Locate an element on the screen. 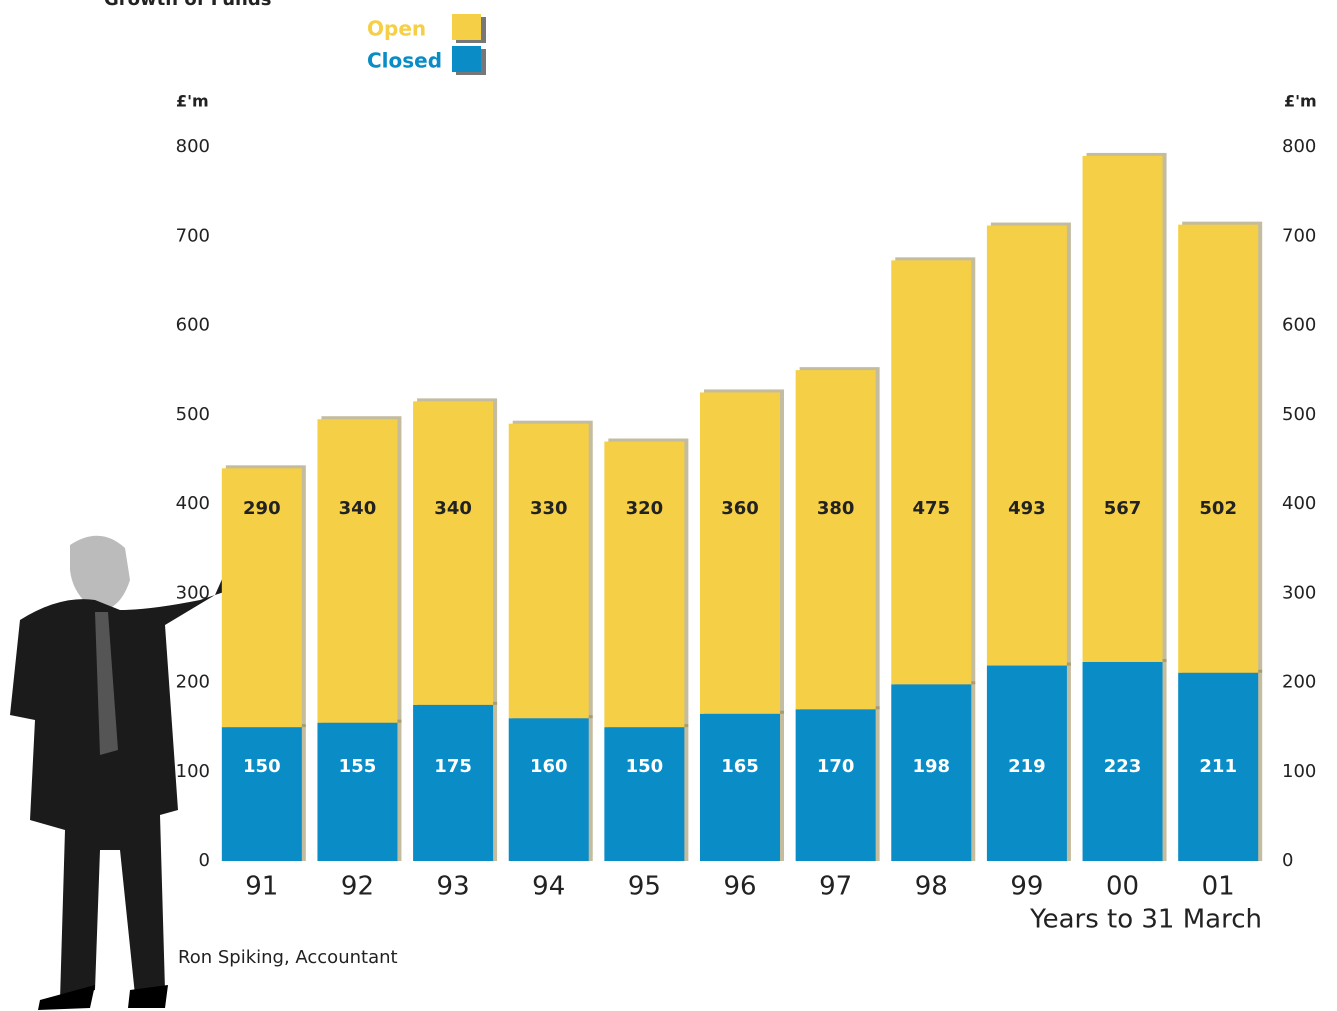  data-label: 320 is located at coordinates (645, 508).